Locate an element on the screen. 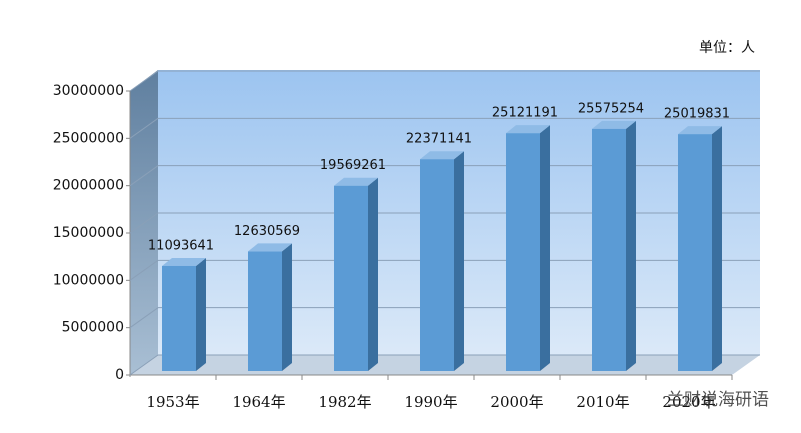 This screenshot has width=801, height=433. value-label: 19569261 is located at coordinates (353, 165).